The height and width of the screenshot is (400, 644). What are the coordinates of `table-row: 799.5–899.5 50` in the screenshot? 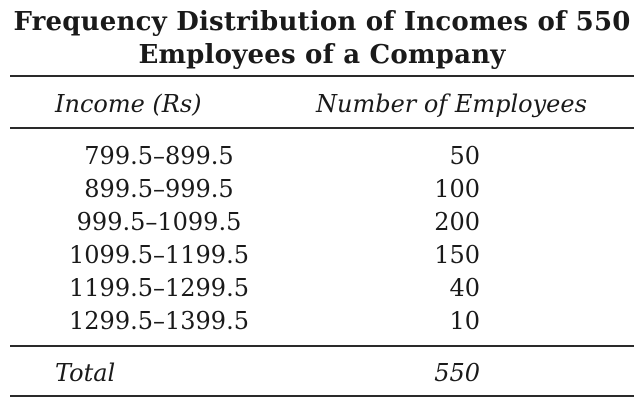 It's located at (322, 156).